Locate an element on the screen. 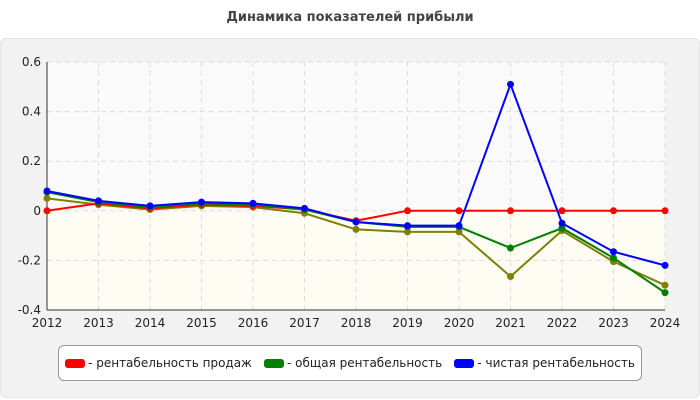 Image resolution: width=700 pixels, height=400 pixels. y-tick-label: 0.4 is located at coordinates (31, 112).